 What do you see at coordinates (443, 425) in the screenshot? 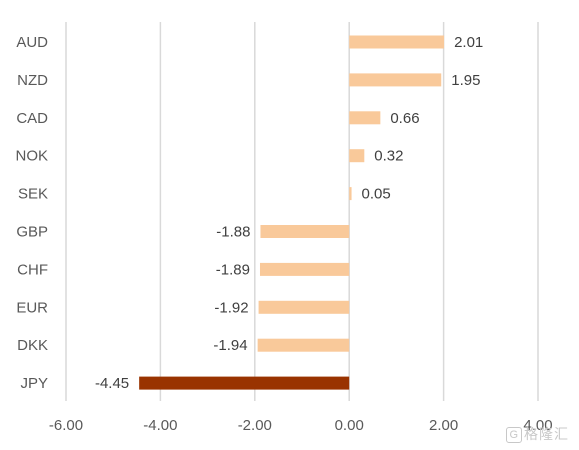
I see `x-tick-label: 2.00` at bounding box center [443, 425].